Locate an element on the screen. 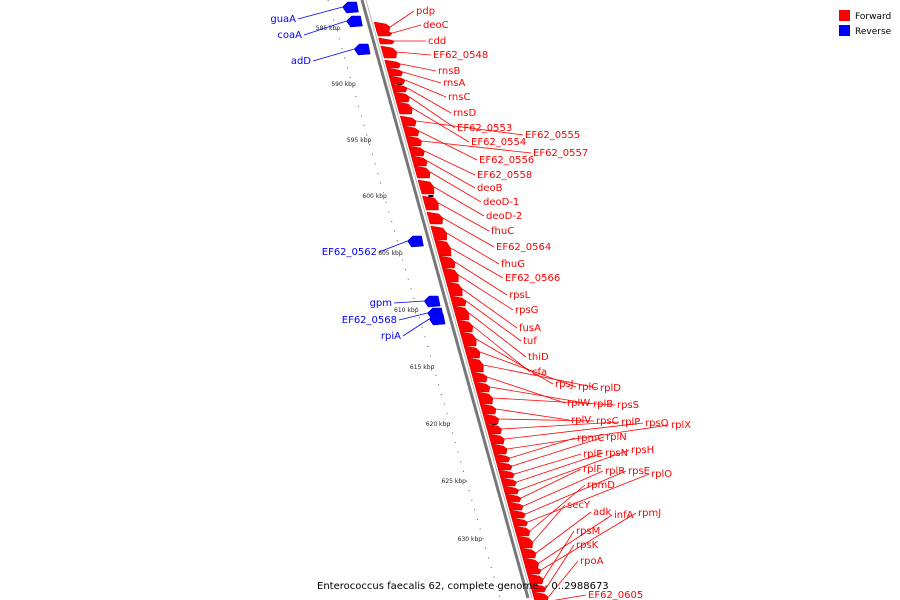 The image size is (900, 600). gene-gpm: gpm is located at coordinates (405, 302).